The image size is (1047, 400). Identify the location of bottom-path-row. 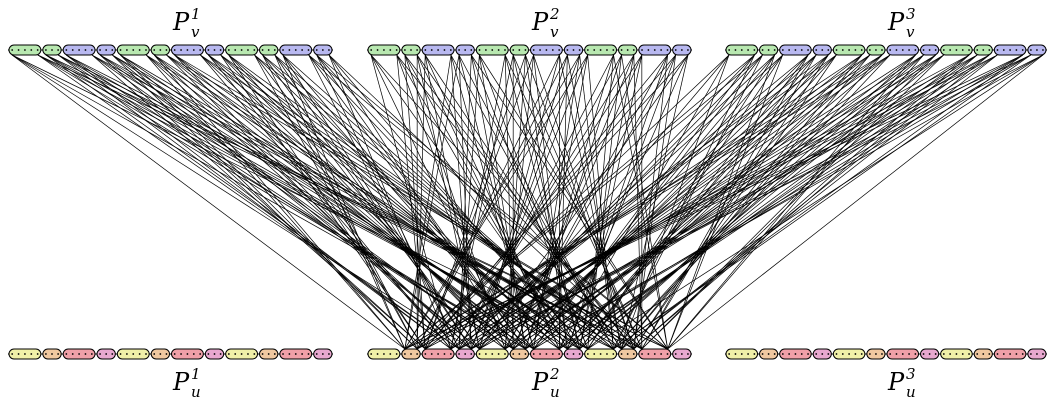
(527, 354).